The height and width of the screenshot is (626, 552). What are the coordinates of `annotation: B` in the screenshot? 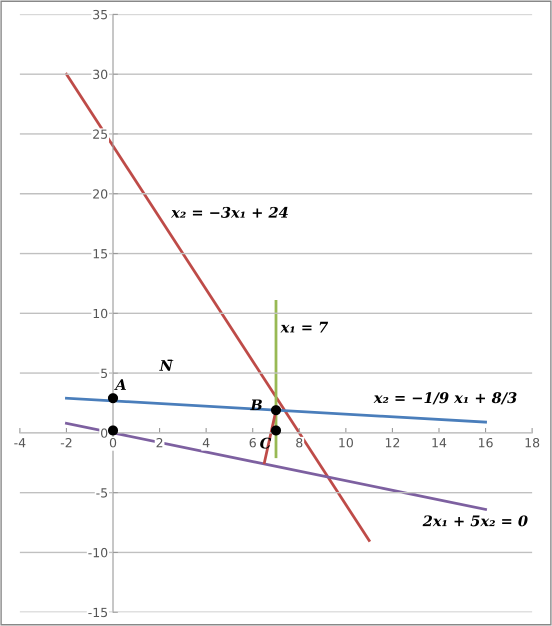 It's located at (256, 405).